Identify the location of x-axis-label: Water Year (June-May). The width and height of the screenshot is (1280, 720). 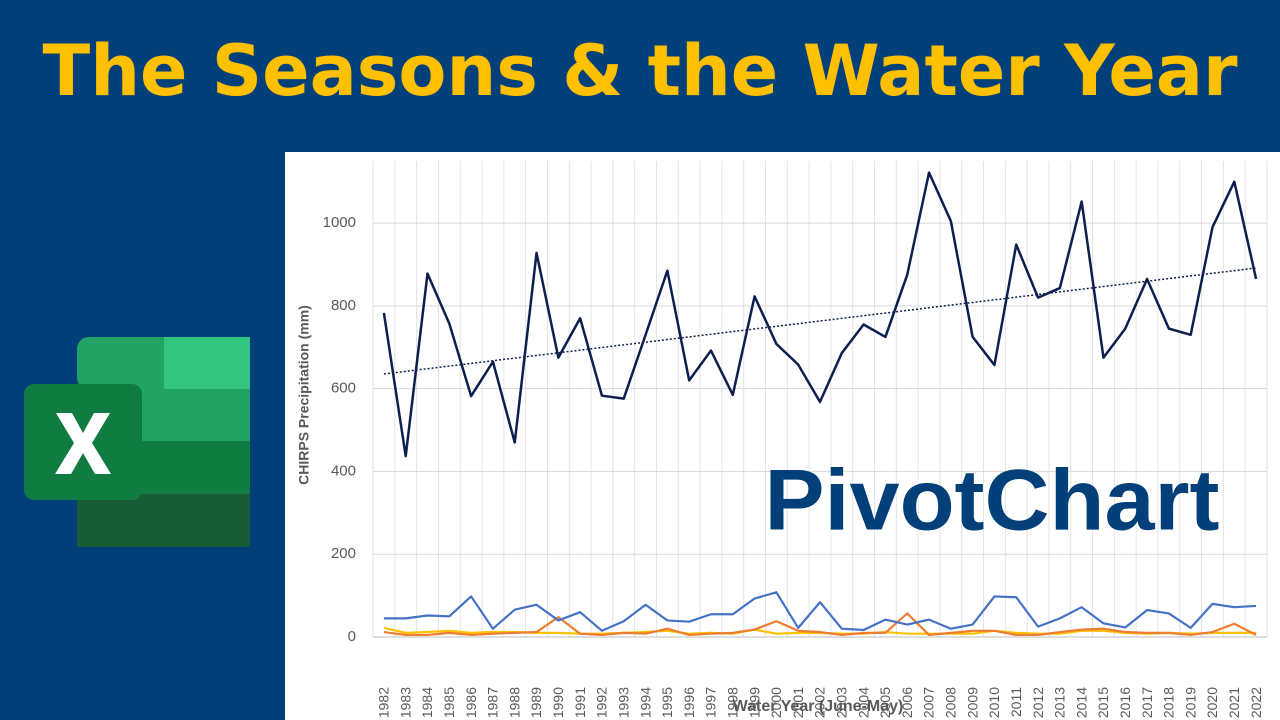
(818, 706).